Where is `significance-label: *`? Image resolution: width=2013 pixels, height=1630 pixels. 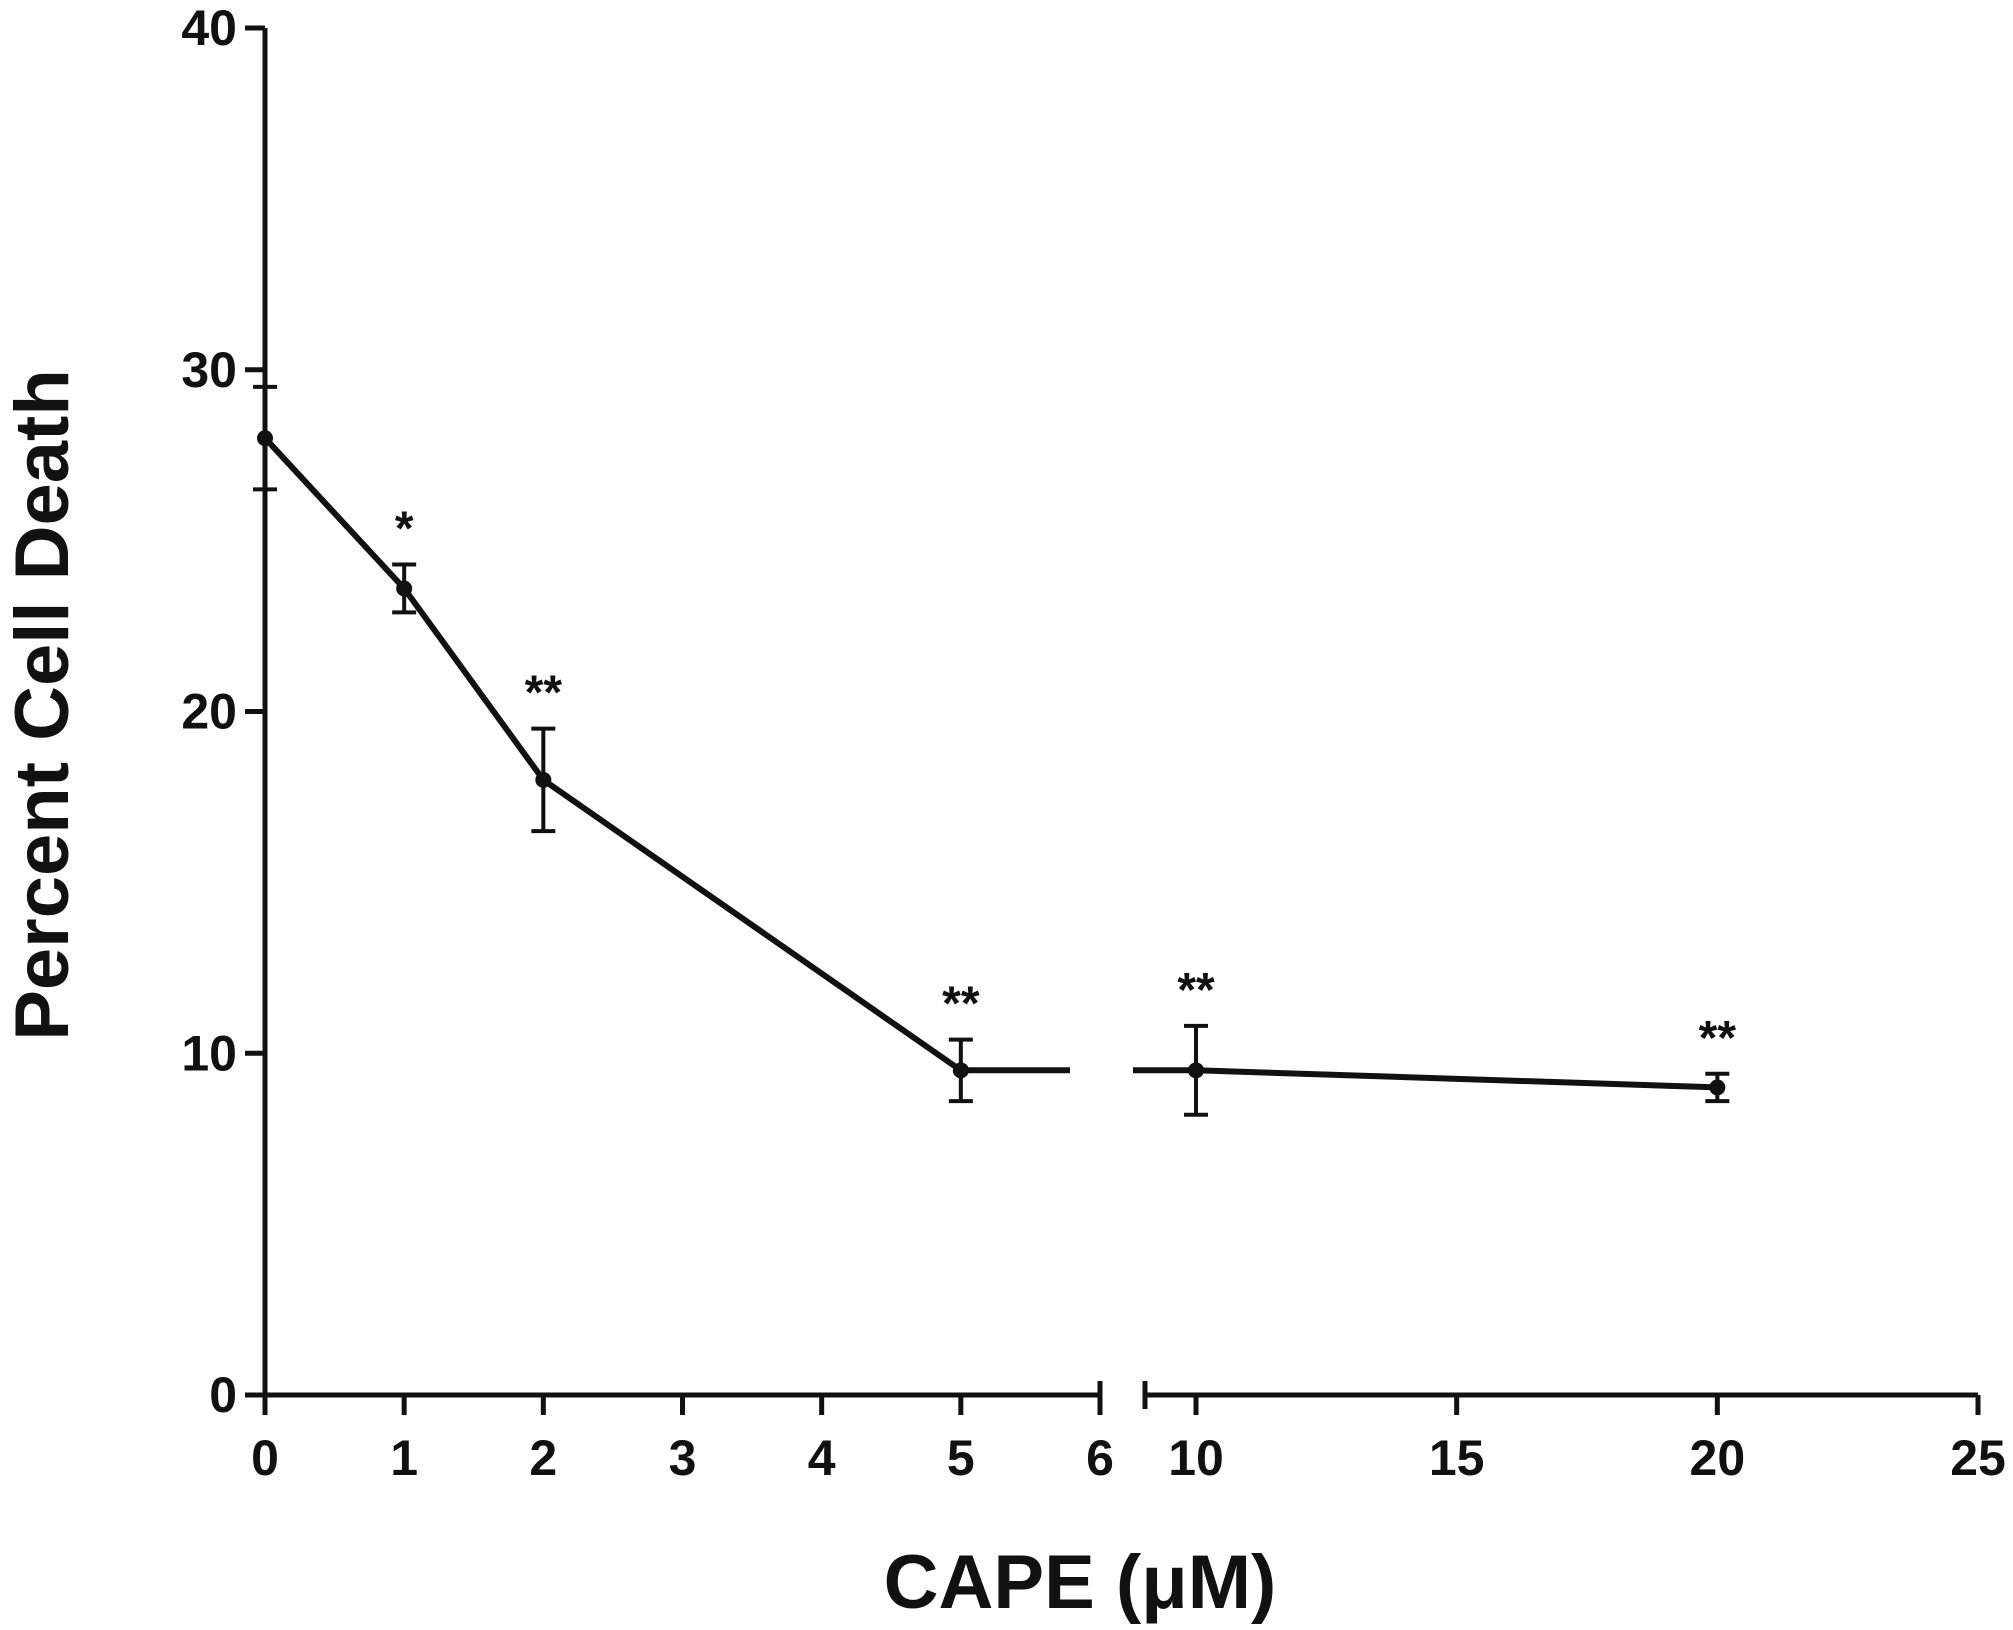
significance-label: * is located at coordinates (404, 529).